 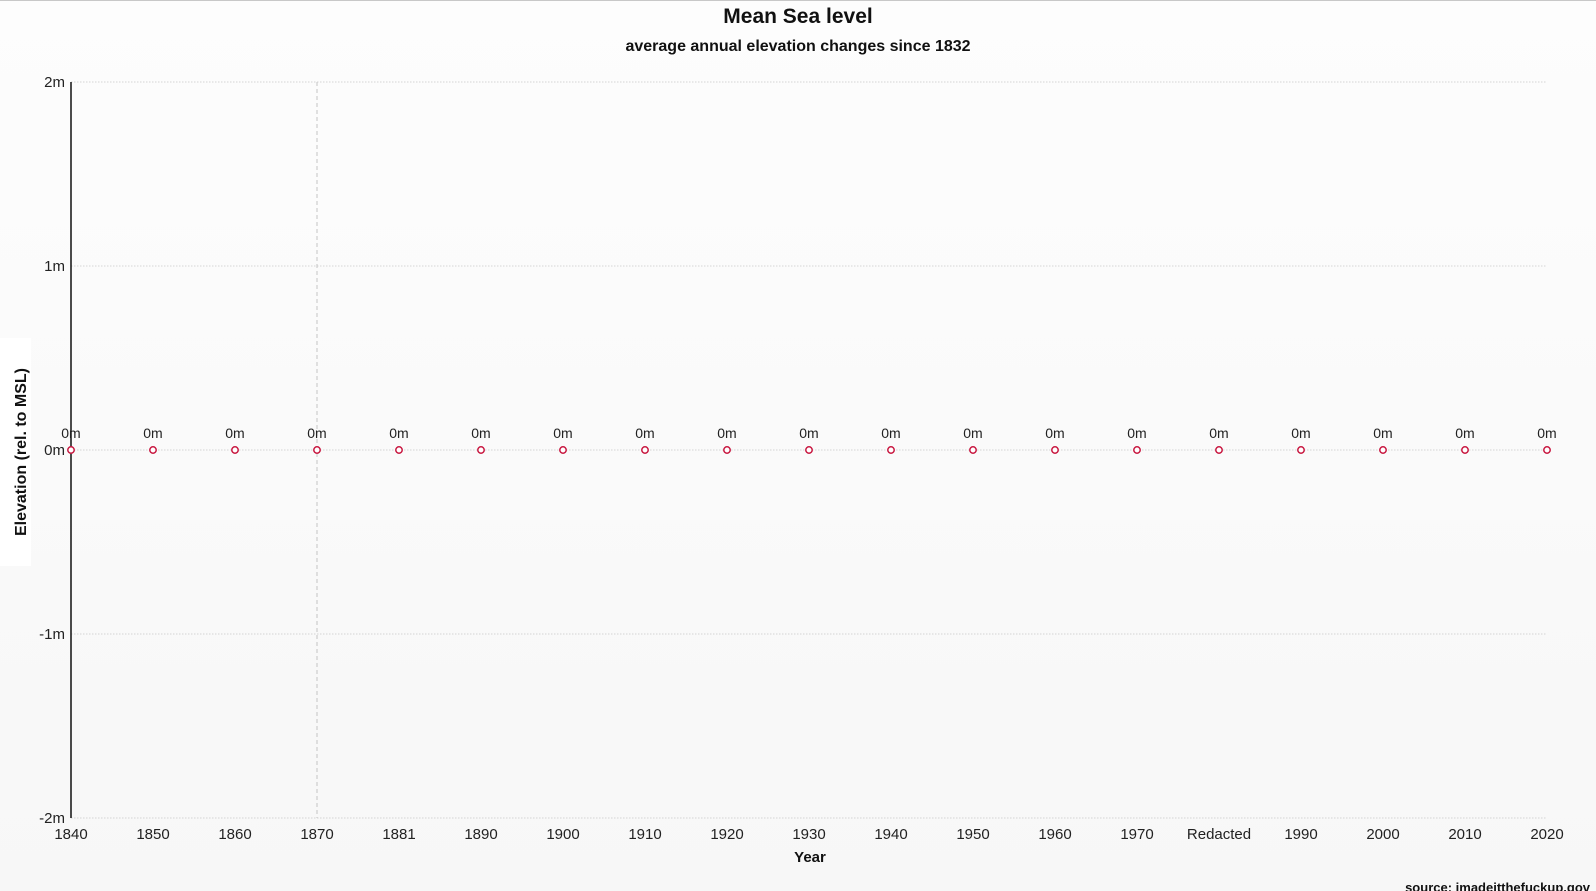 I want to click on chart-title: Mean Sea level, so click(x=798, y=16).